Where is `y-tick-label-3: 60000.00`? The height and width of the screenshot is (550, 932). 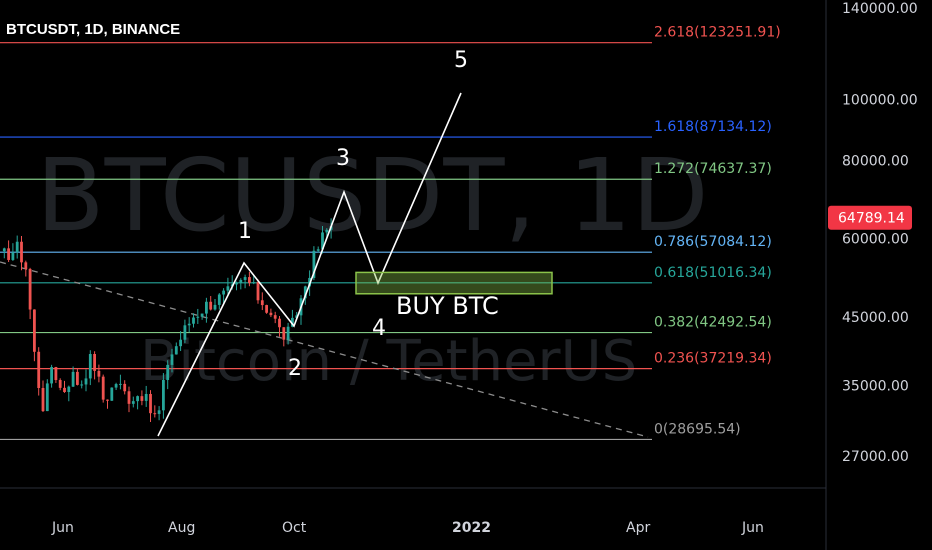 y-tick-label-3: 60000.00 is located at coordinates (875, 240).